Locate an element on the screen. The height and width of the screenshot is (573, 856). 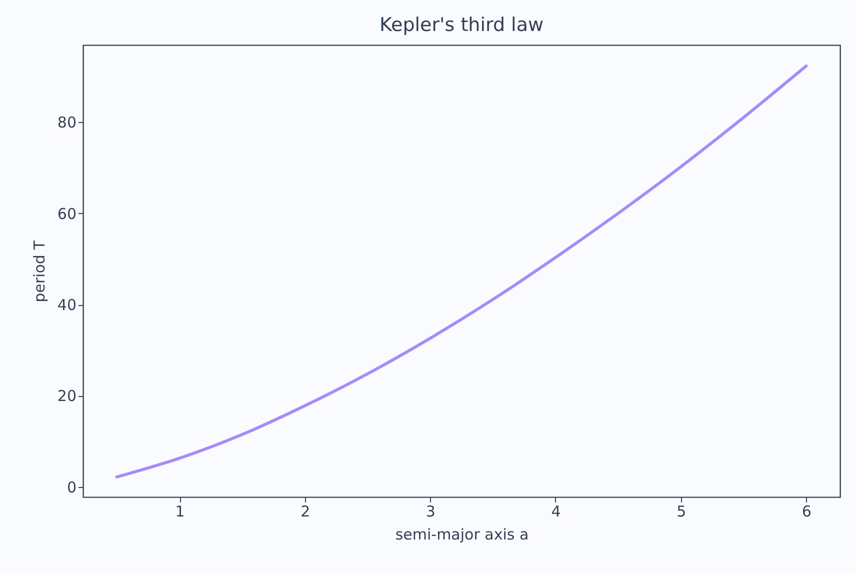
x-tick-label: 2 is located at coordinates (305, 511).